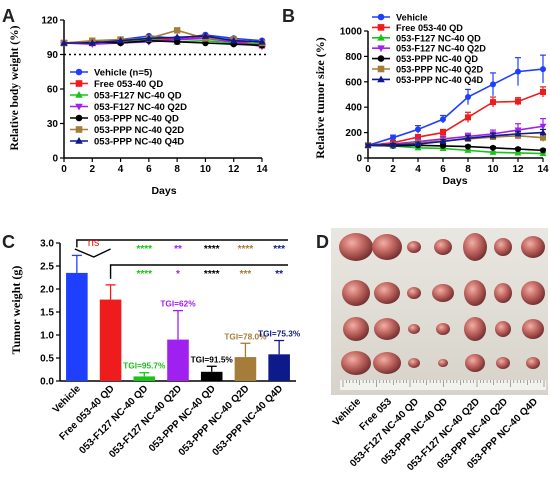 This screenshot has height=482, width=550. Describe the element at coordinates (16, 310) in the screenshot. I see `chart-c-ylabel: Tumor weight (g)` at that location.